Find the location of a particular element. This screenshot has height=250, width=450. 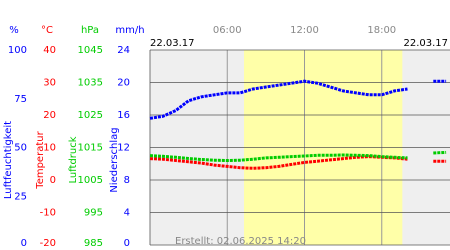

y-tick-label: 75 is located at coordinates (20, 99).